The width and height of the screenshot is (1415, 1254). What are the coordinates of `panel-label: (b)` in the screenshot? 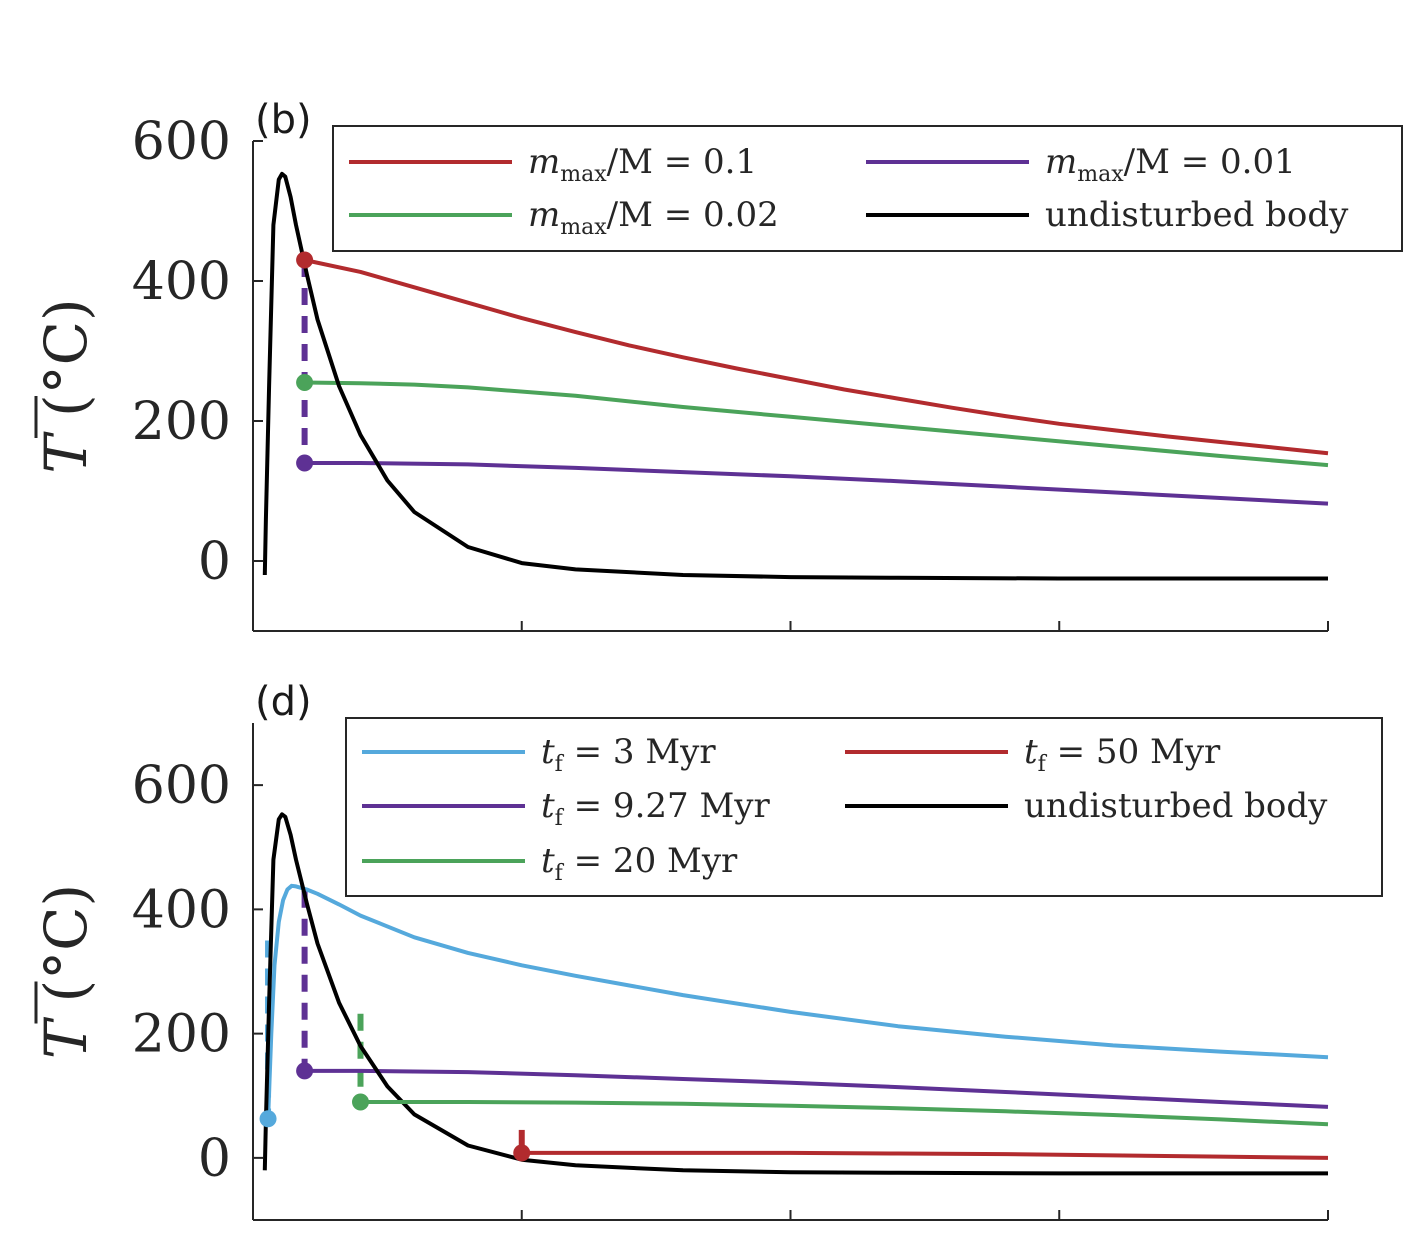 It's located at (283, 120).